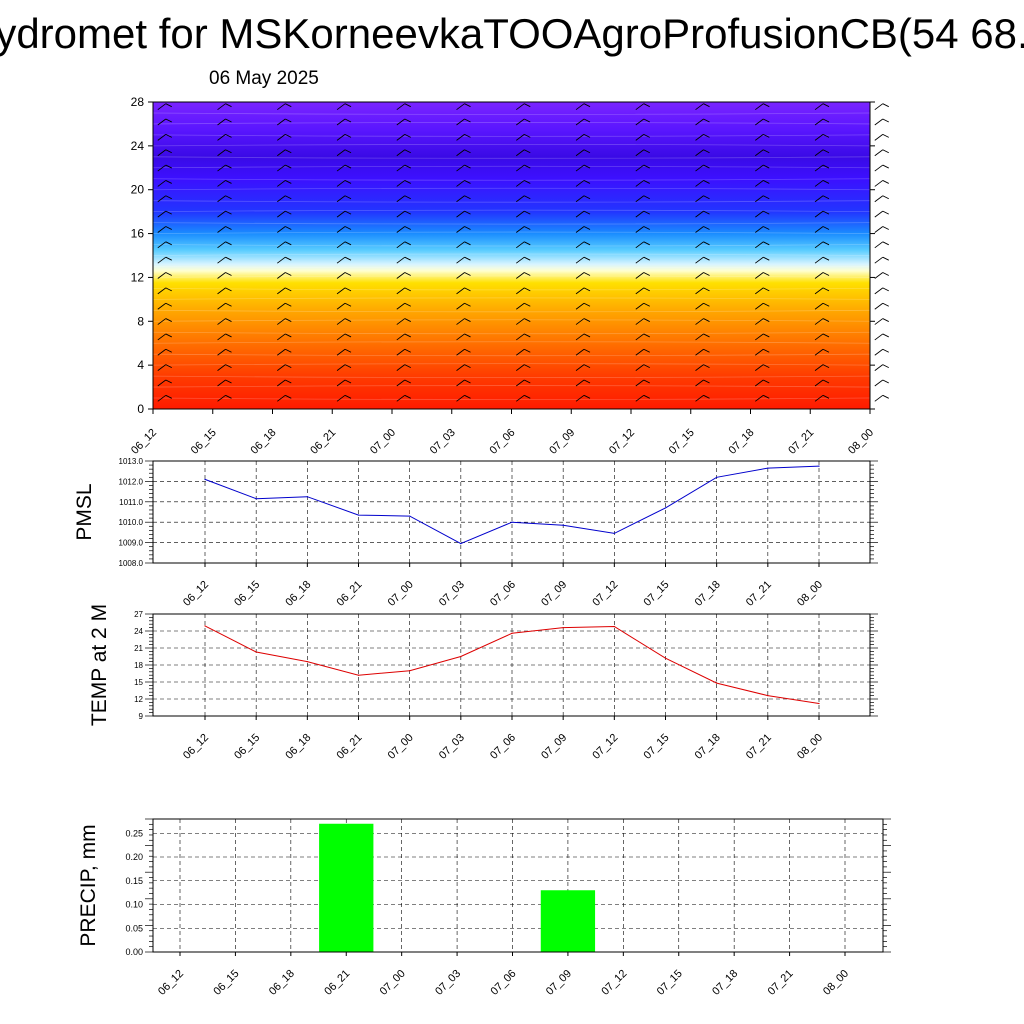 Image resolution: width=1024 pixels, height=1024 pixels. Describe the element at coordinates (138, 190) in the screenshot. I see `y-tick-label: 20` at that location.